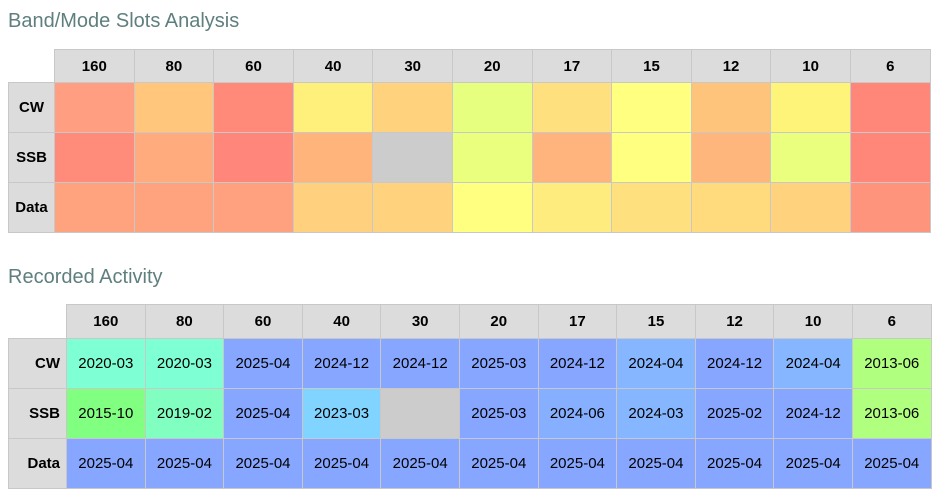 This screenshot has width=937, height=492. What do you see at coordinates (253, 66) in the screenshot?
I see `slots-band-header: 60` at bounding box center [253, 66].